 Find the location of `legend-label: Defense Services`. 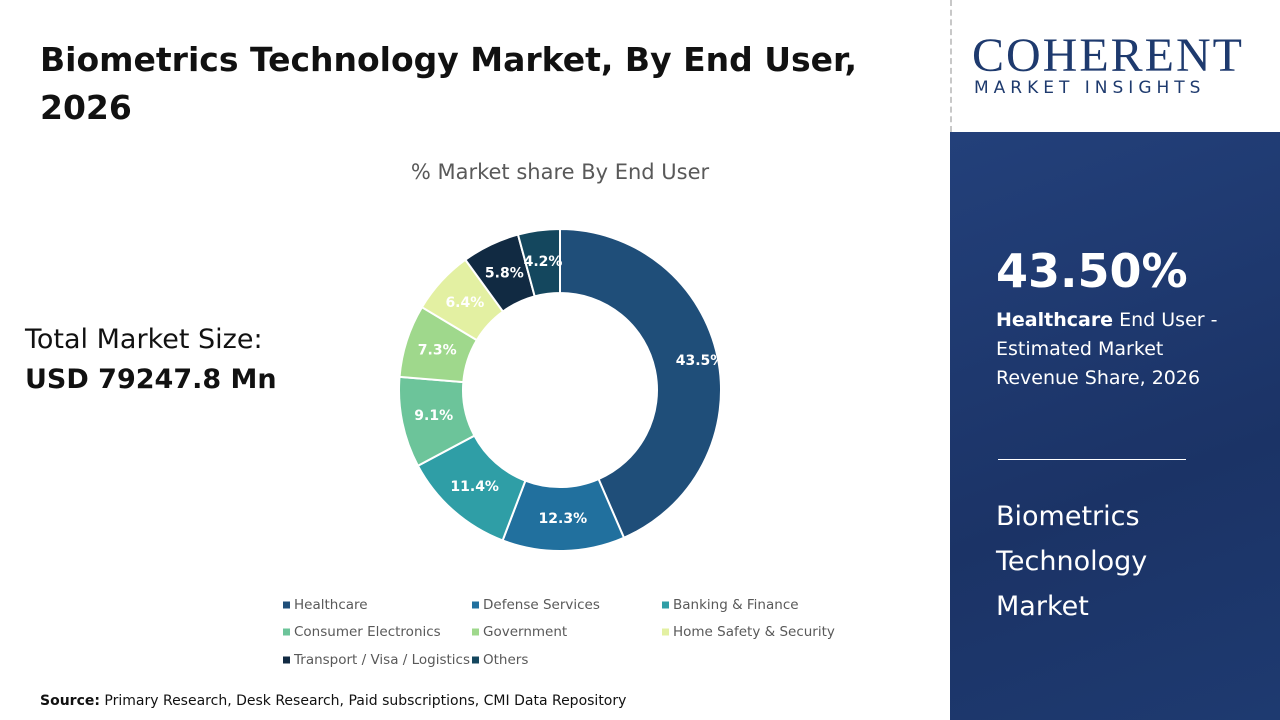

legend-label: Defense Services is located at coordinates (541, 605).